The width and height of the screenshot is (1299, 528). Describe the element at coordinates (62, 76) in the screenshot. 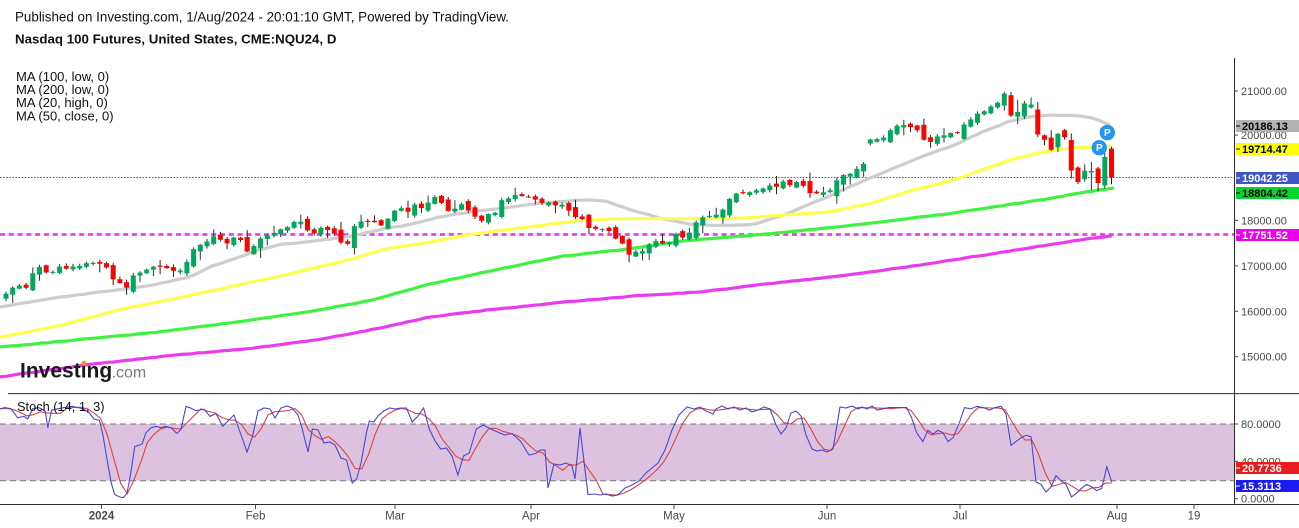

I see `svg-text: MA (100, low, 0)` at that location.